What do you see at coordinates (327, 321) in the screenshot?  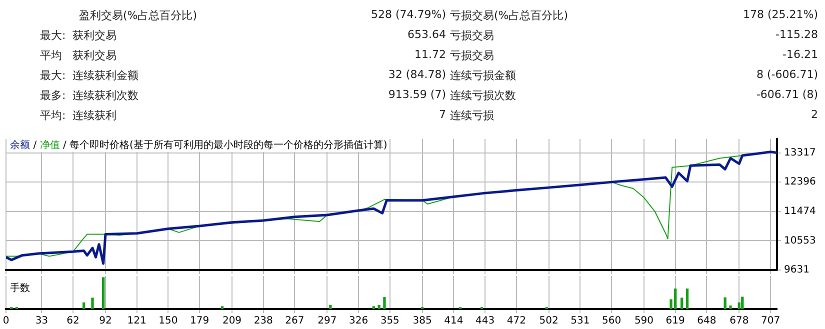 I see `x-tick-label: 297` at bounding box center [327, 321].